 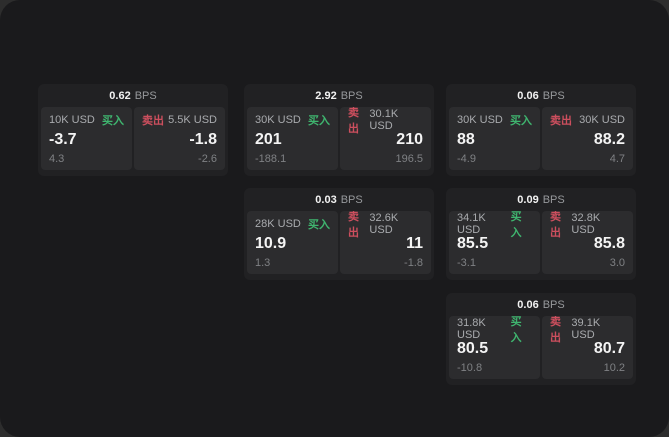 What do you see at coordinates (192, 120) in the screenshot?
I see `sell-amount: 5.5K USD` at bounding box center [192, 120].